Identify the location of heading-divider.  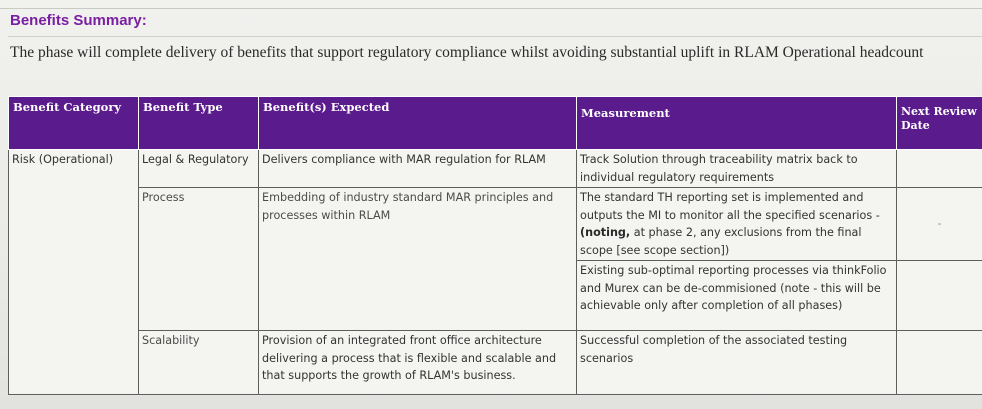
(495, 36).